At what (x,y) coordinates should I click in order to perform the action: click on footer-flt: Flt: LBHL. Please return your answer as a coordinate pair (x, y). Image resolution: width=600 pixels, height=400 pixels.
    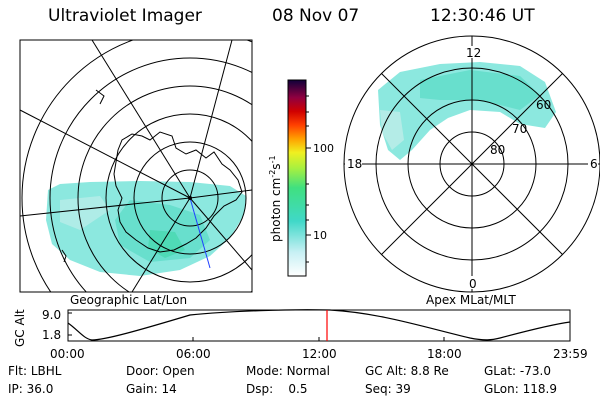
    Looking at the image, I should click on (35, 371).